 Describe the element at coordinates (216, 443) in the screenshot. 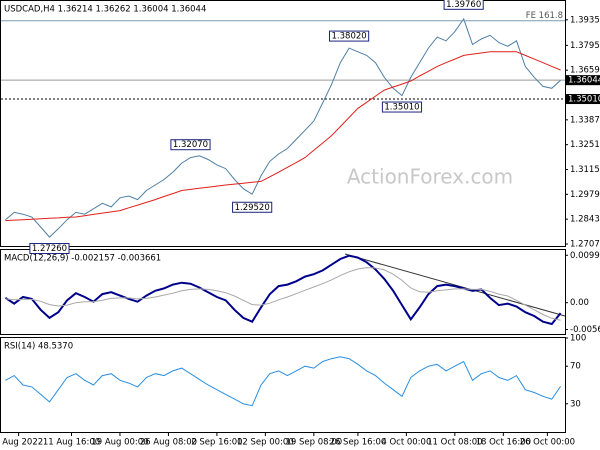

I see `x-tick-label: 2 Sep 16:00` at that location.